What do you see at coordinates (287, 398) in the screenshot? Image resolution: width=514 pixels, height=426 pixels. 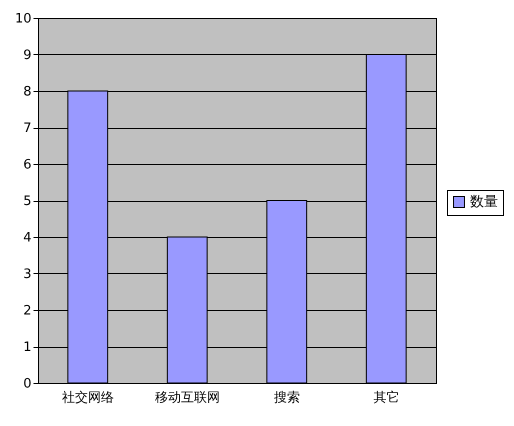 I see `x-tick-label: 搜索` at bounding box center [287, 398].